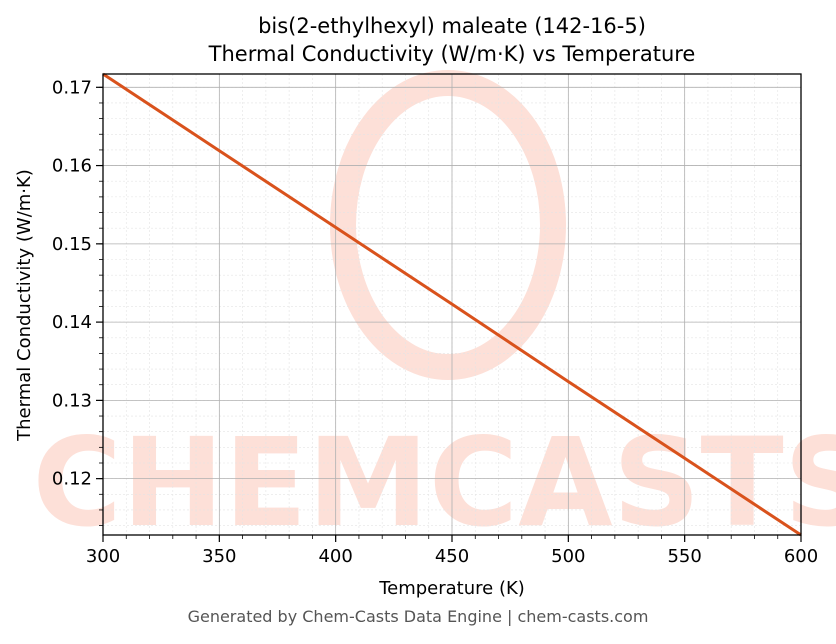 The image size is (836, 644). What do you see at coordinates (452, 26) in the screenshot?
I see `chart-title: bis(2-ethylhexyl) maleate (142-16-5)` at bounding box center [452, 26].